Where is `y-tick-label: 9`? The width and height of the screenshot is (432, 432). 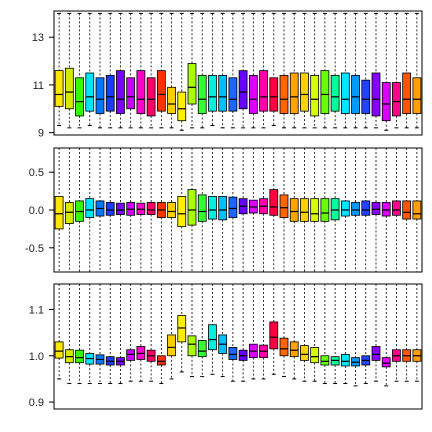
y-tick-label: 9 is located at coordinates (41, 134).